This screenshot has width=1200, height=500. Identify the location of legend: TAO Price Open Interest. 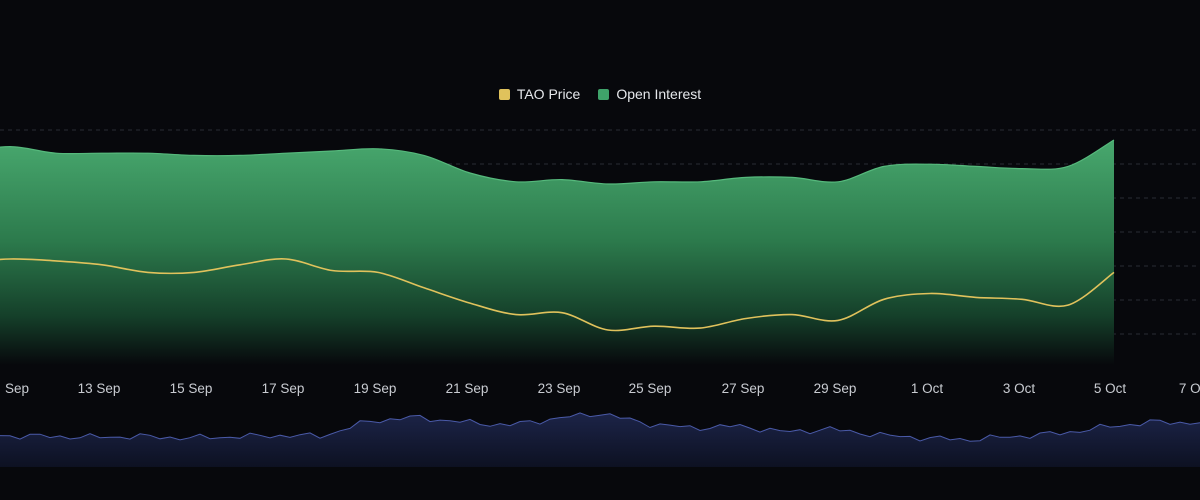
(600, 94).